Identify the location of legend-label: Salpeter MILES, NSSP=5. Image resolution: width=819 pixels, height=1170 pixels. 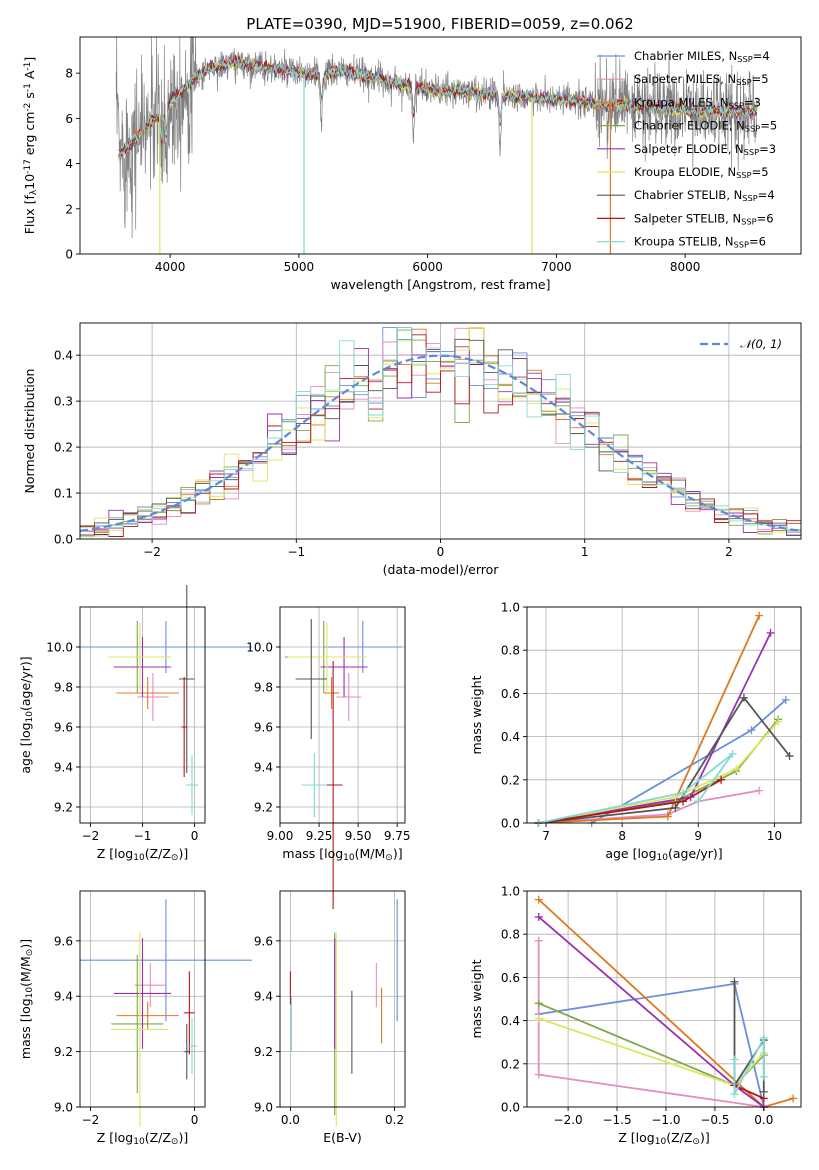
(701, 79).